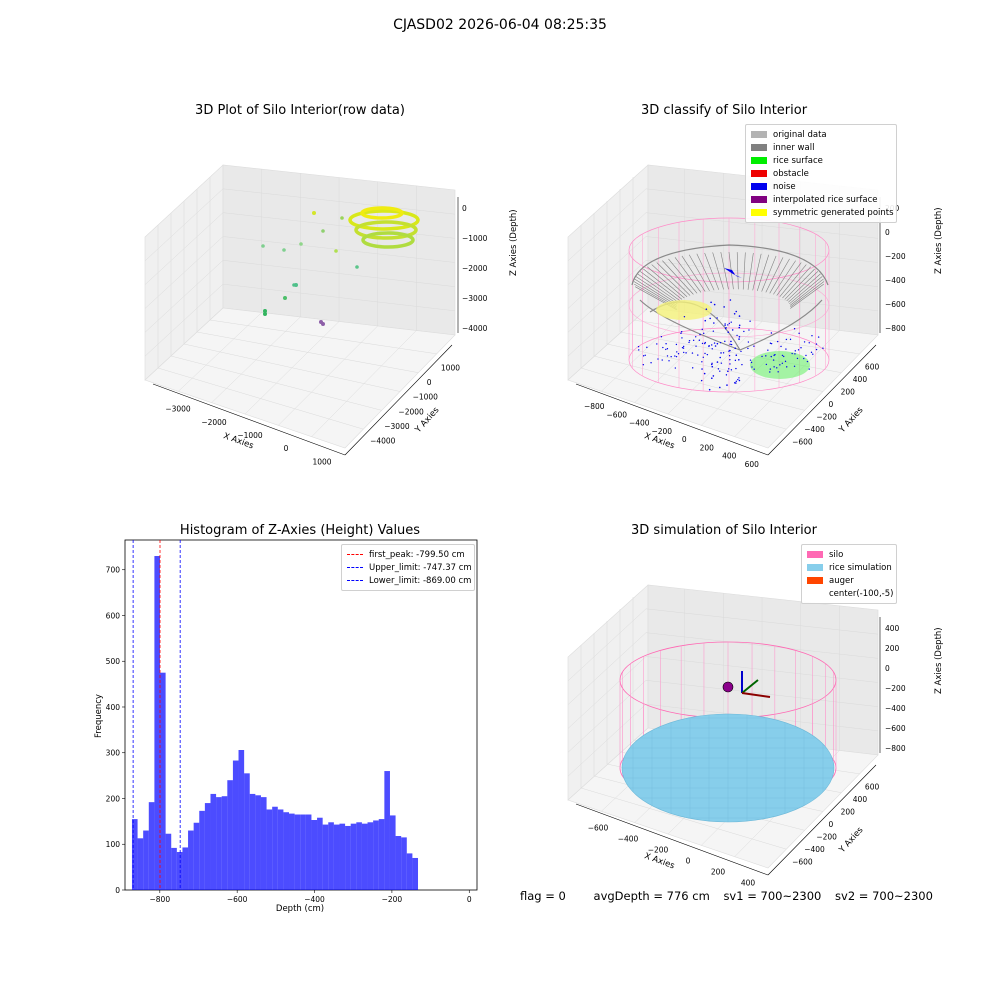  What do you see at coordinates (658, 850) in the screenshot?
I see `simulation-x-tick-label: −200` at bounding box center [658, 850].